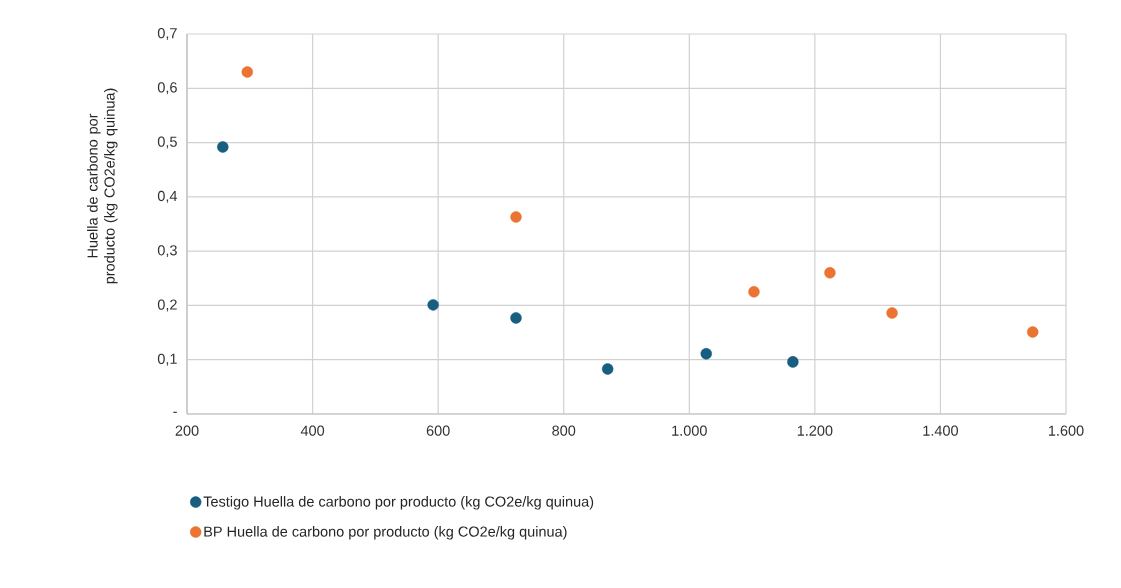 Image resolution: width=1121 pixels, height=588 pixels. What do you see at coordinates (167, 88) in the screenshot?
I see `y-tick-label: 0,6` at bounding box center [167, 88].